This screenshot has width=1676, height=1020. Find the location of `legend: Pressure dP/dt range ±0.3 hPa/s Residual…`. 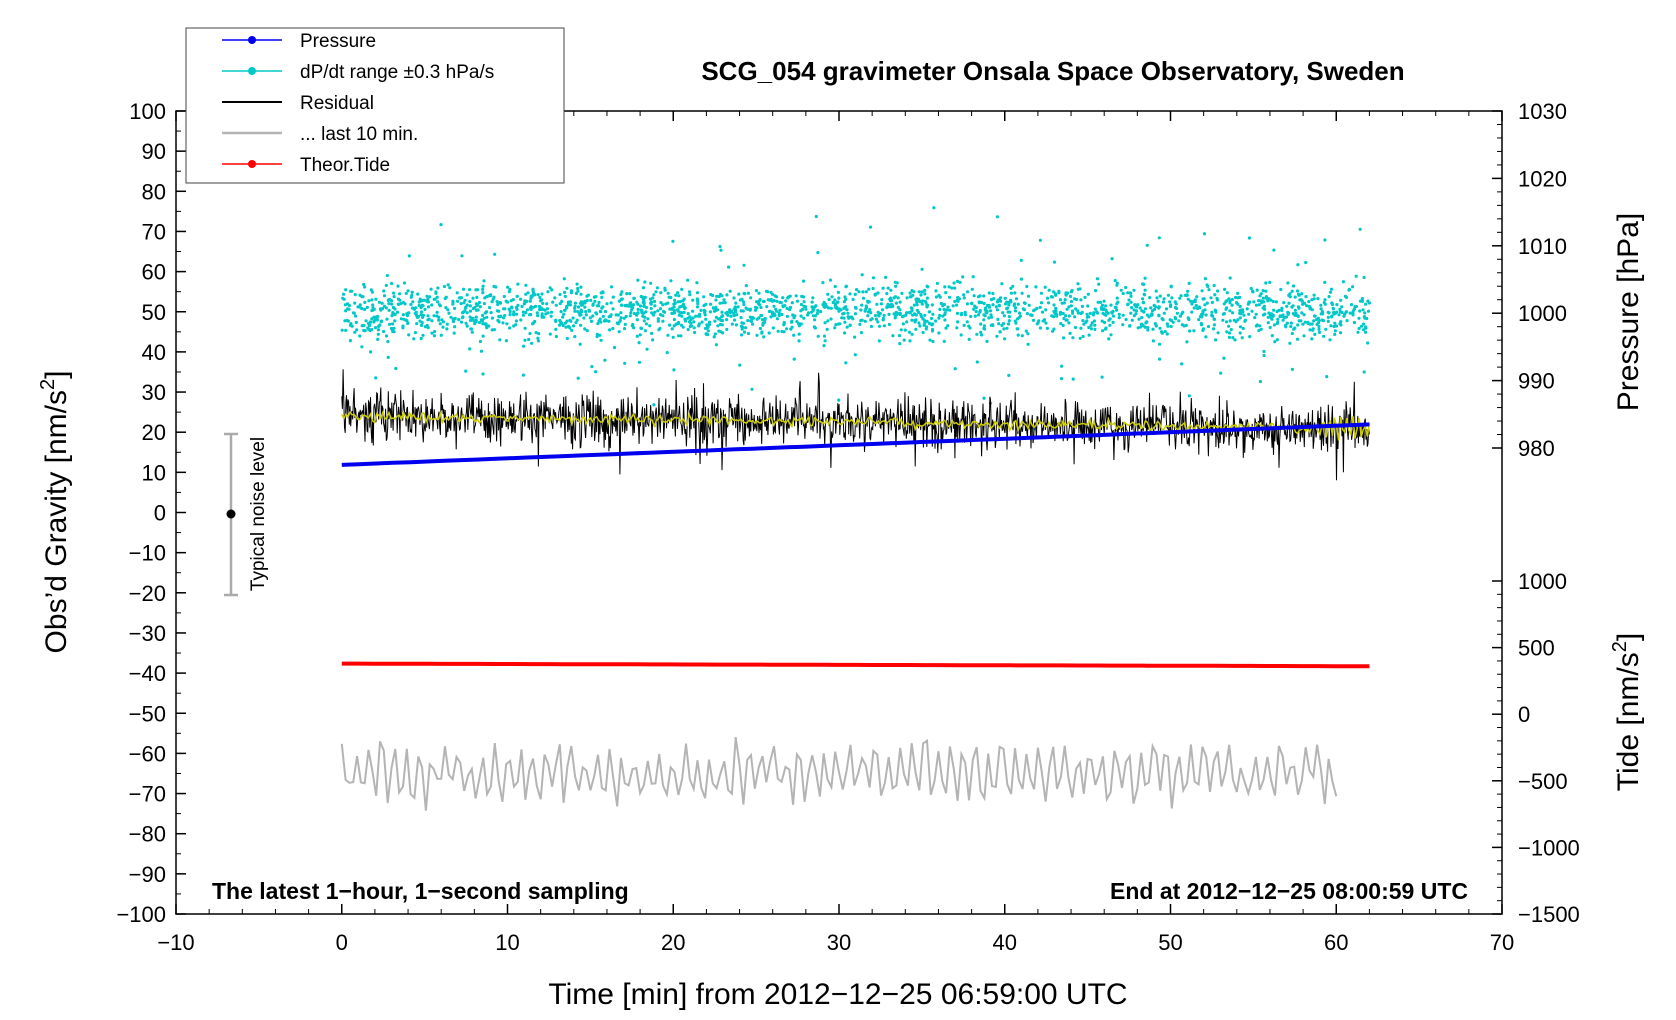

legend: Pressure dP/dt range ±0.3 hPa/s Residual… is located at coordinates (375, 105).